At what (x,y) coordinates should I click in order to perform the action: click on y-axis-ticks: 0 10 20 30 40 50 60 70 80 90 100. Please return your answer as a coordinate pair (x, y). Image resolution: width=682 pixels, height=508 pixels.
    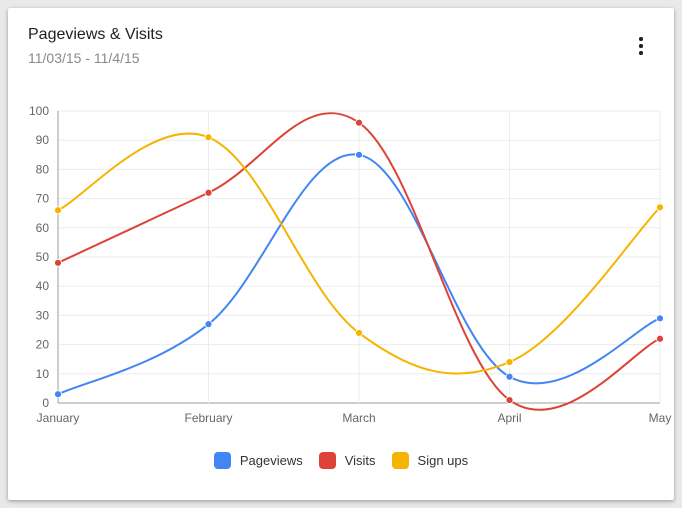
    Looking at the image, I should click on (39, 257).